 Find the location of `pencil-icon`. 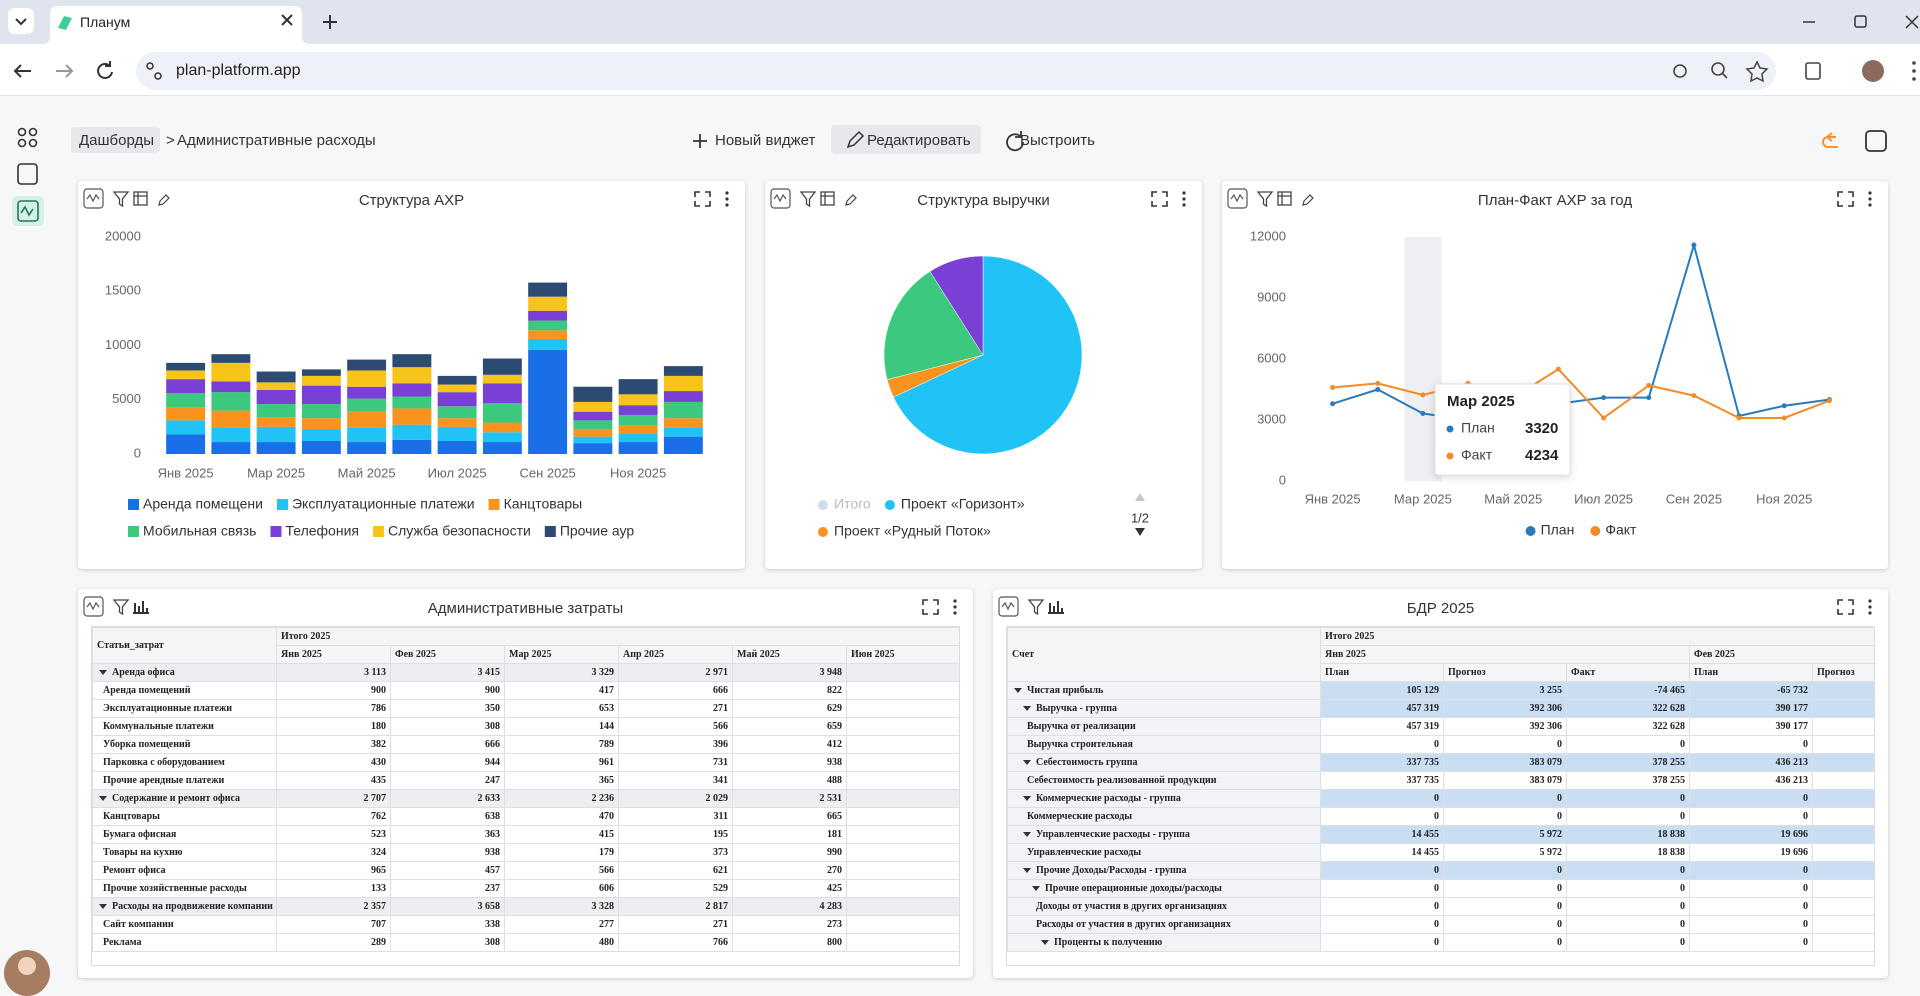

pencil-icon is located at coordinates (855, 139).